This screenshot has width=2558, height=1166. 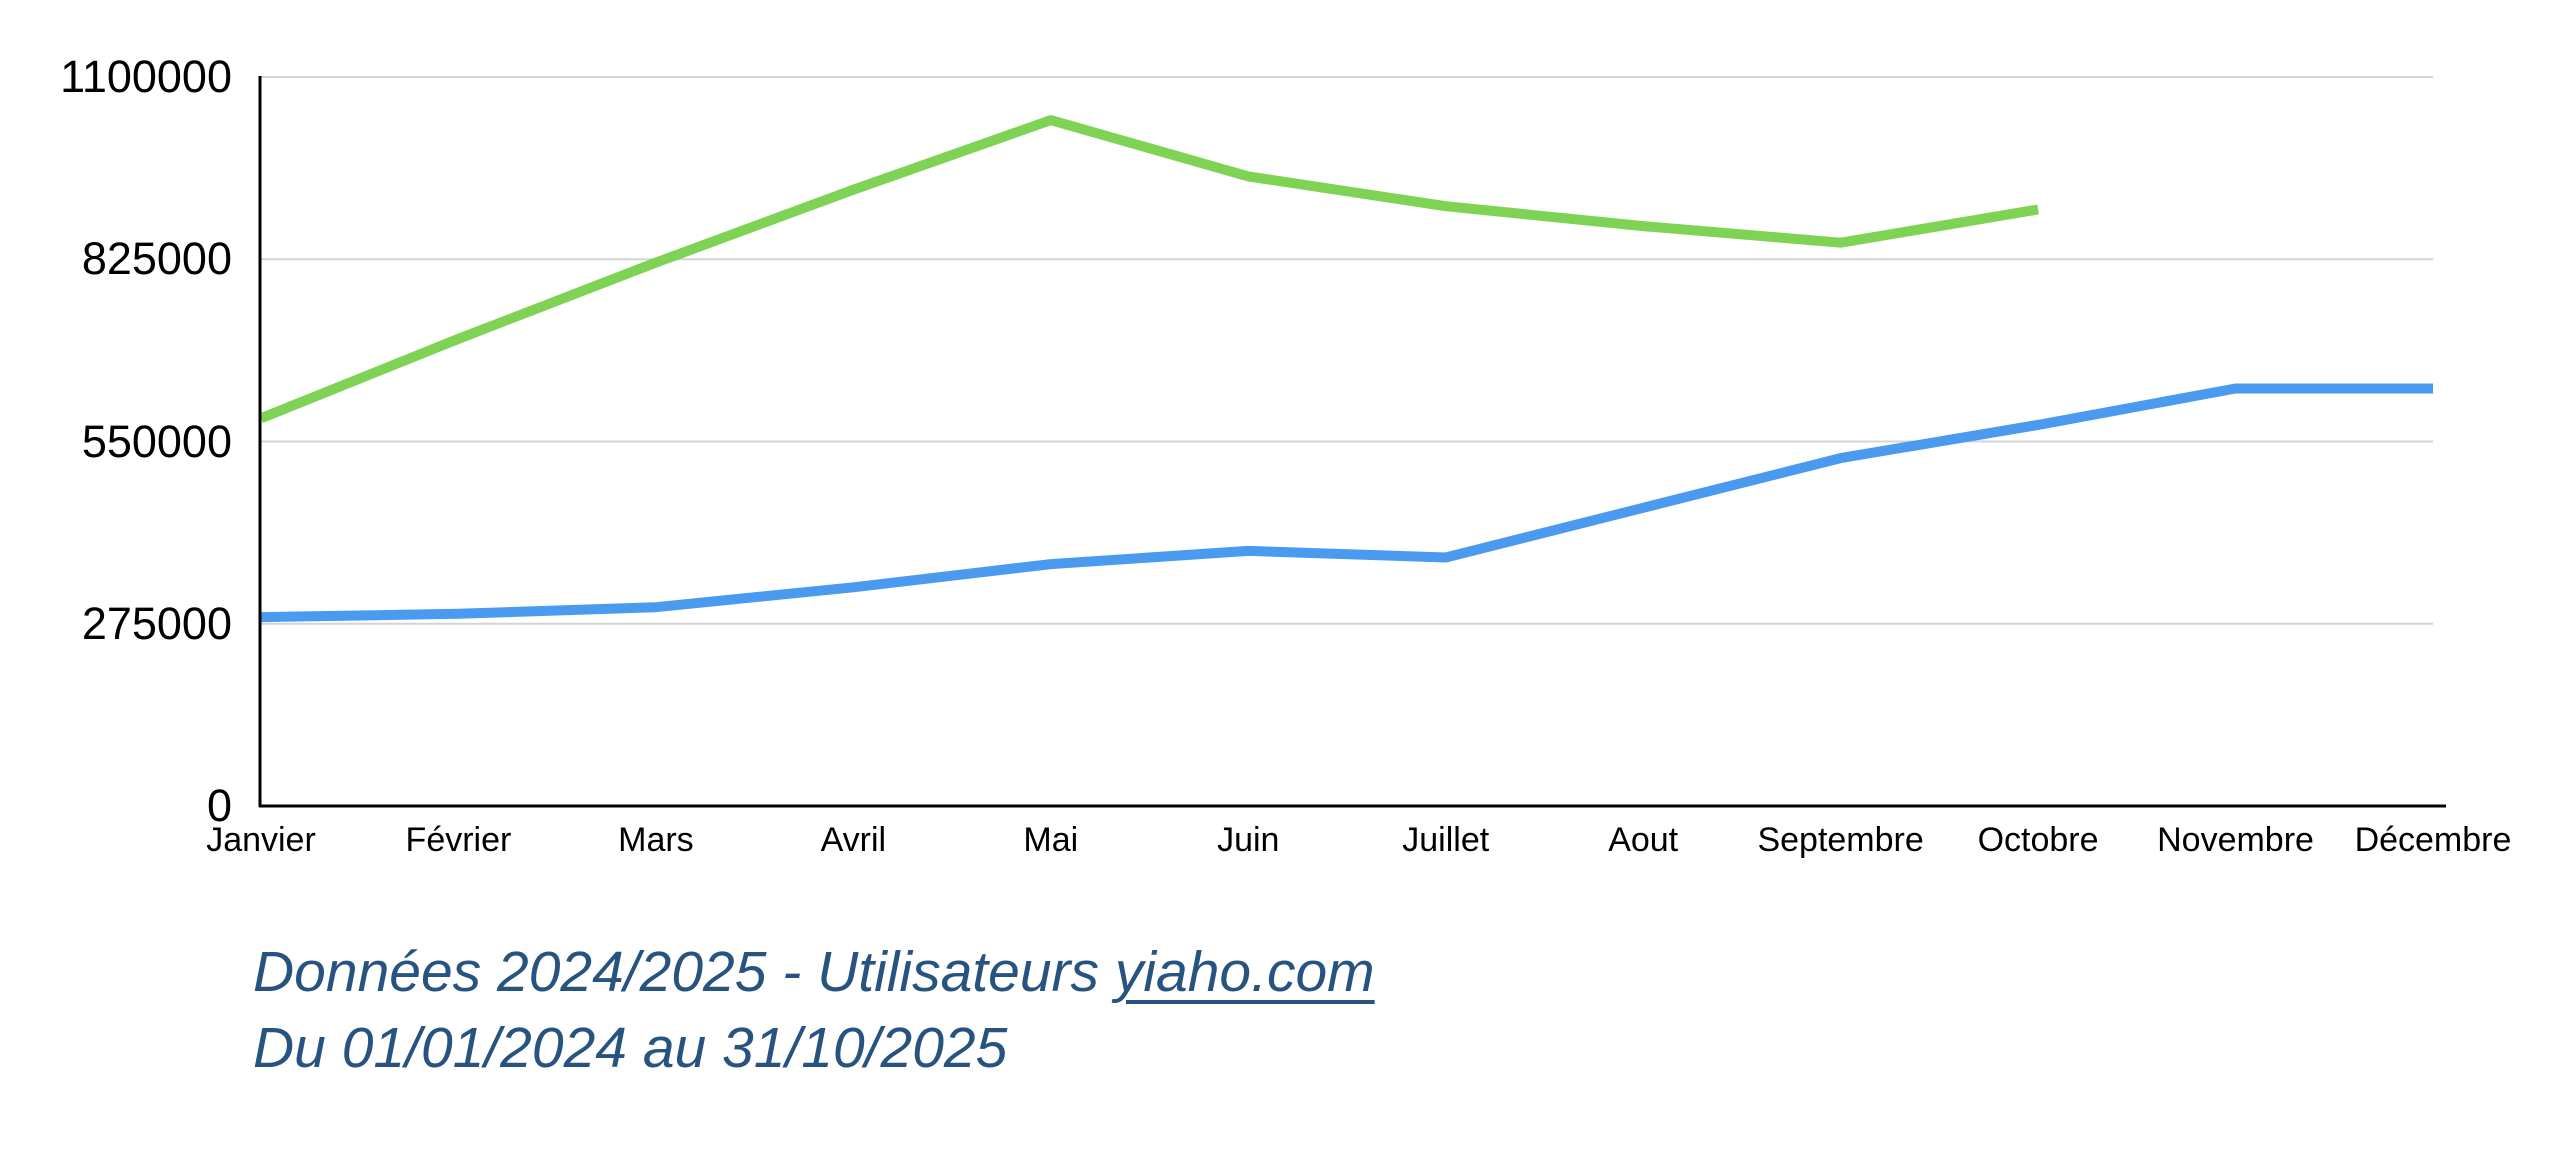 What do you see at coordinates (656, 840) in the screenshot?
I see `x-month-label: Mars` at bounding box center [656, 840].